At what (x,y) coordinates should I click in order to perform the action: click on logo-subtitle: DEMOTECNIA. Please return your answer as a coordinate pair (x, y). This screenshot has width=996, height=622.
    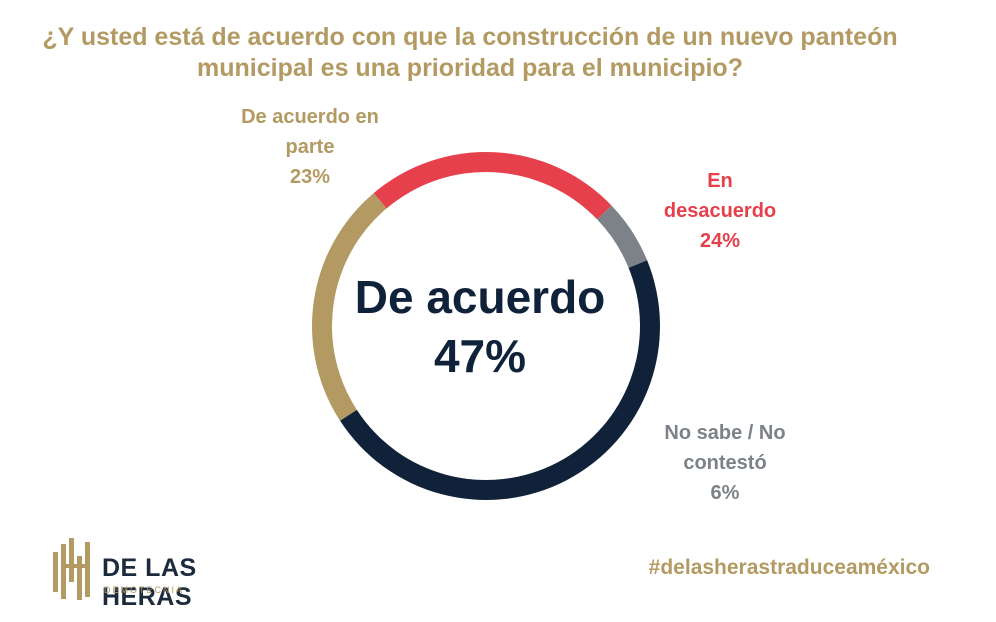
    Looking at the image, I should click on (144, 590).